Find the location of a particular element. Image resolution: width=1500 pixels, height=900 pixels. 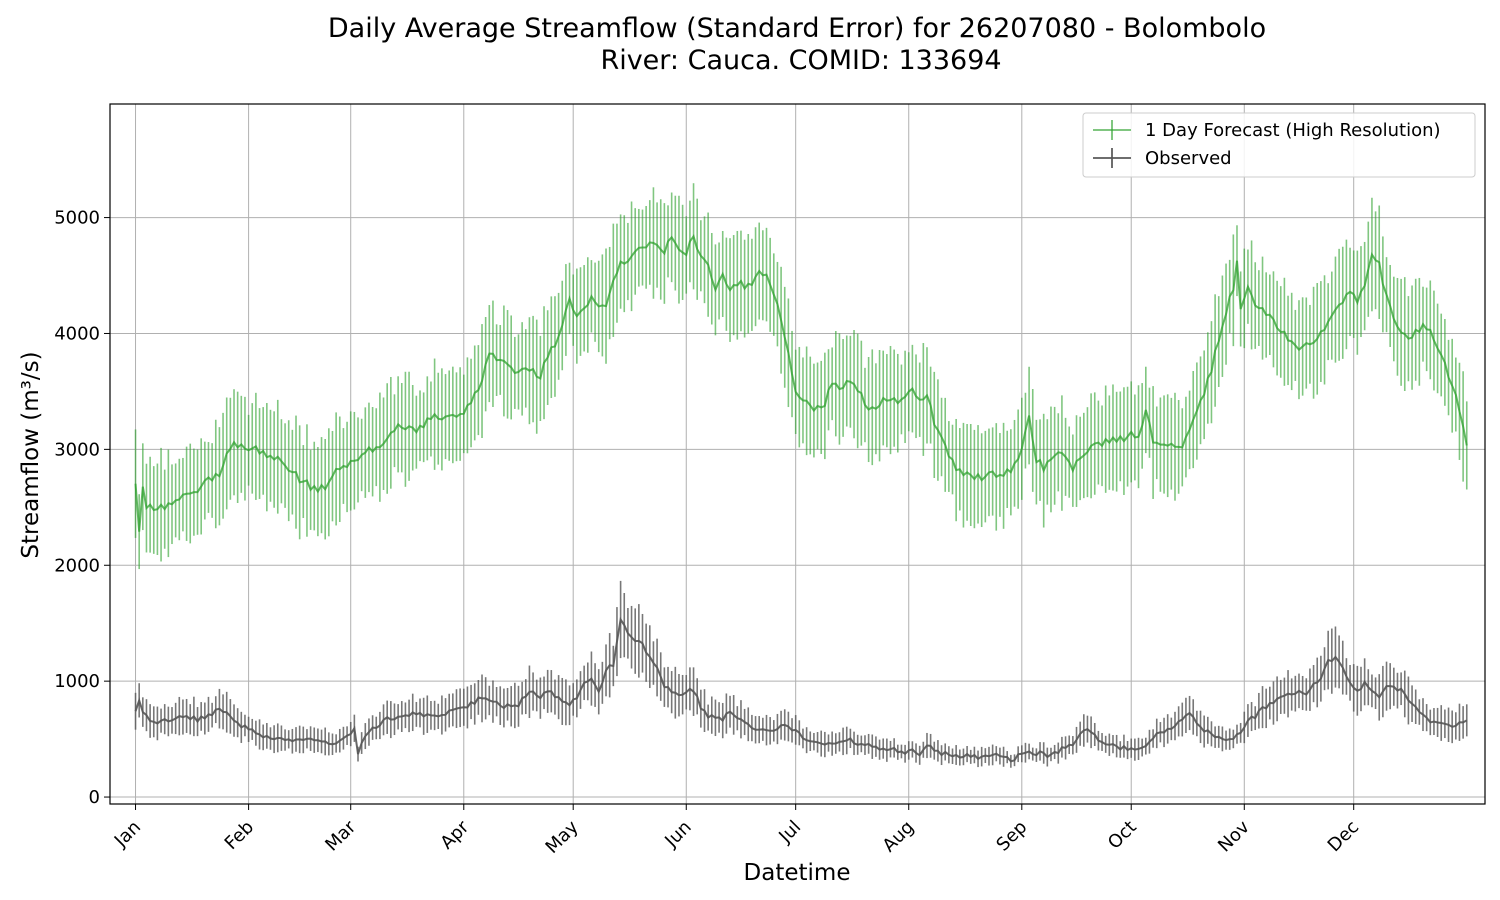

x-tick-label: Aug is located at coordinates (899, 837).